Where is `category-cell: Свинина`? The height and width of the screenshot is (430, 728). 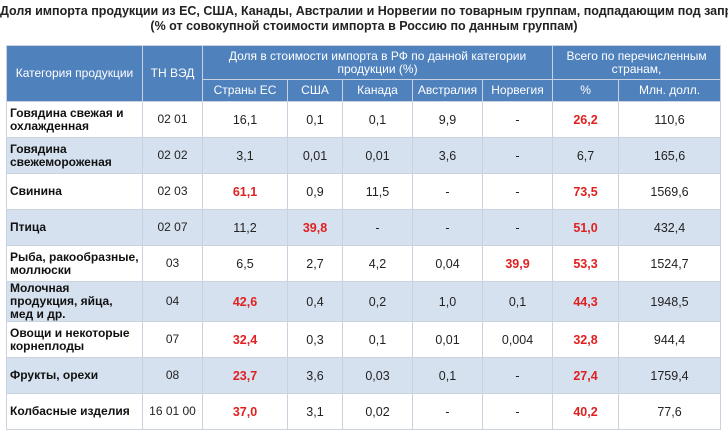
category-cell: Свинина is located at coordinates (74, 191).